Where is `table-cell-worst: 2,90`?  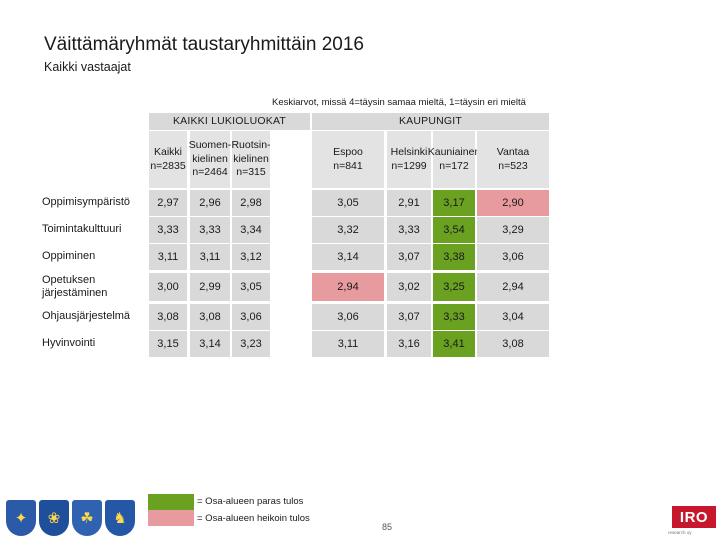
table-cell-worst: 2,90 is located at coordinates (513, 203).